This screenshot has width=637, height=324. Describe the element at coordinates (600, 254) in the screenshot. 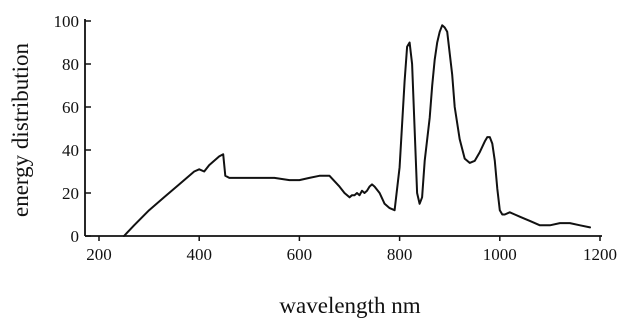

I see `x-tick-label: 1200` at that location.